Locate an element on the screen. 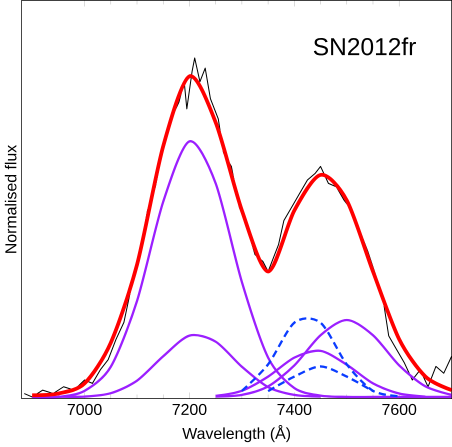 The width and height of the screenshot is (452, 447). x-tick-label: 7600 is located at coordinates (399, 410).